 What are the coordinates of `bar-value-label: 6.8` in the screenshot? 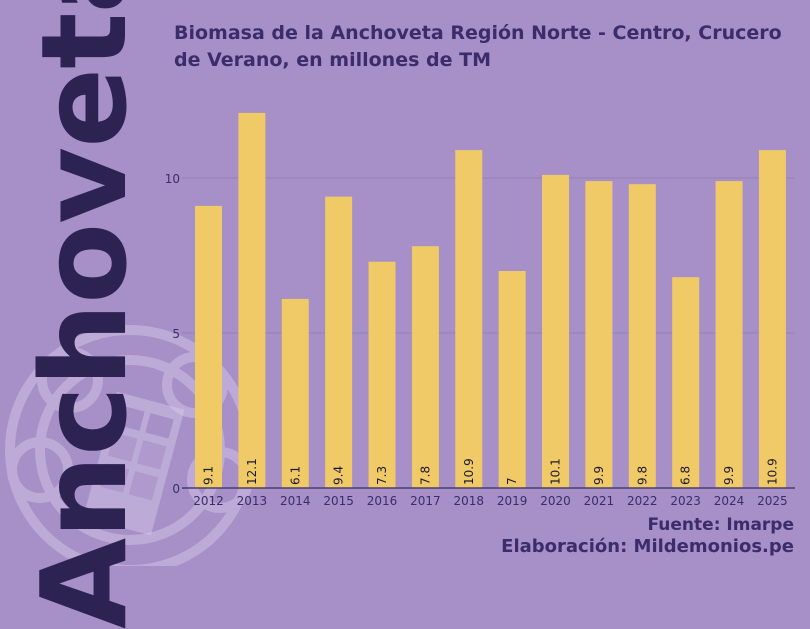 It's located at (686, 475).